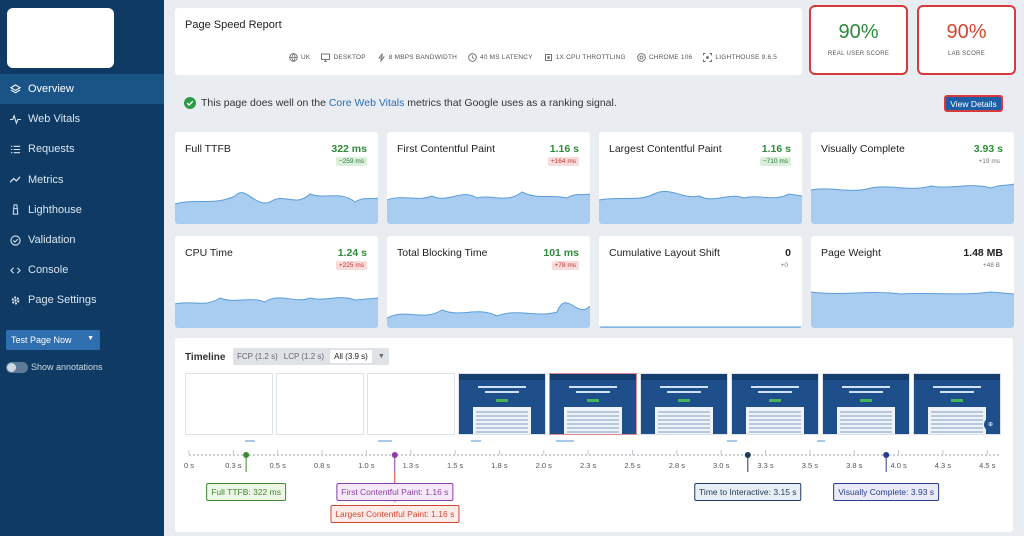 This screenshot has height=536, width=1024. What do you see at coordinates (912, 282) in the screenshot?
I see `metric-card-page-weight: Page Weight 1.48 MB +48 B` at bounding box center [912, 282].